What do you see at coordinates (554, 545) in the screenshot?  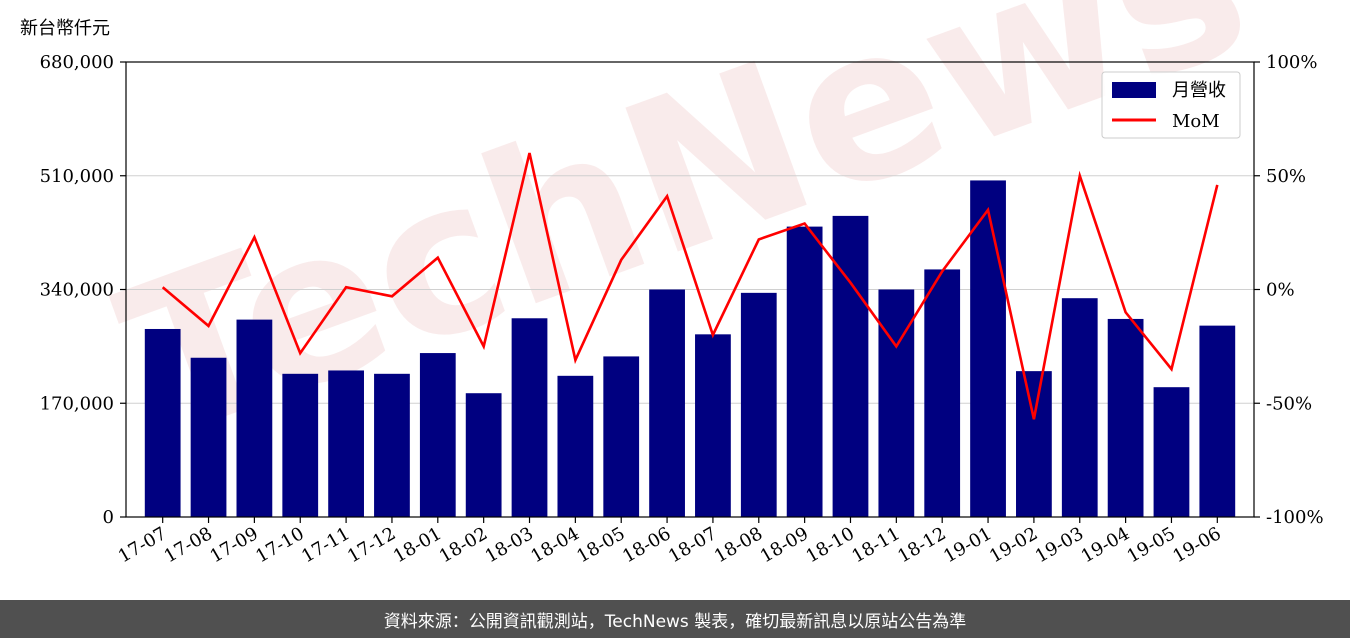 I see `x-tick-label: 18-04` at bounding box center [554, 545].